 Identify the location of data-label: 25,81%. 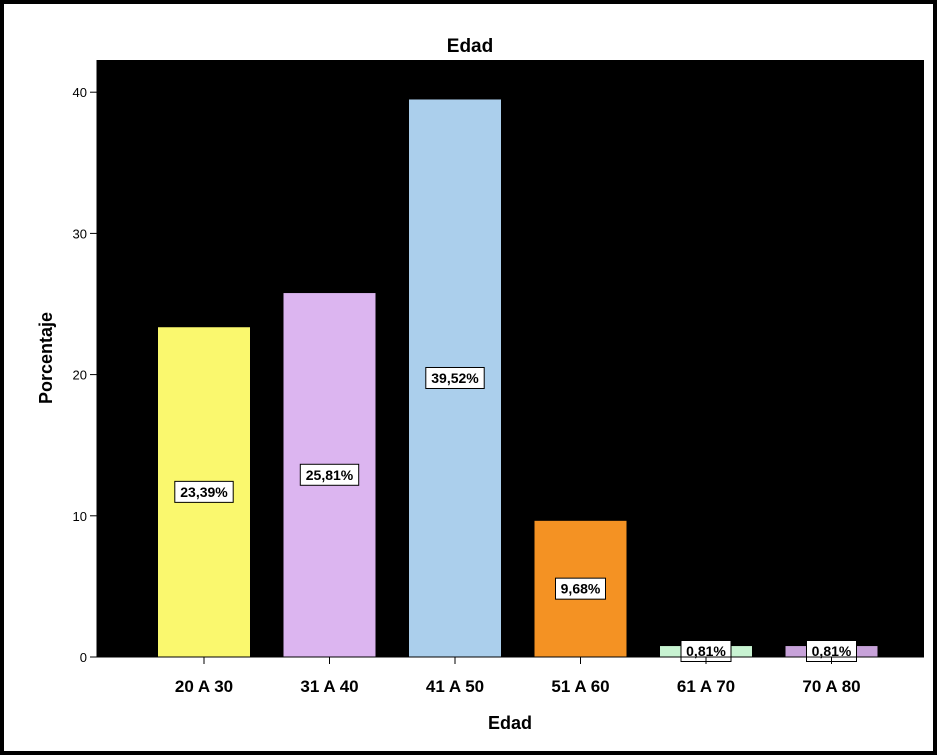
(330, 475).